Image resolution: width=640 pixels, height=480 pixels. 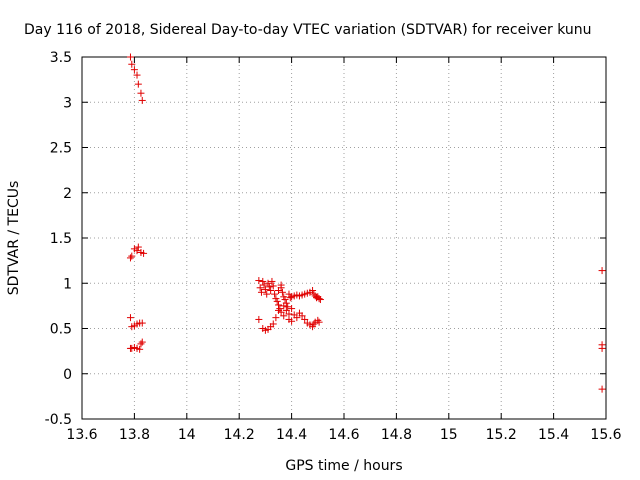 What do you see at coordinates (553, 435) in the screenshot?
I see `x-tick-label: 15.4` at bounding box center [553, 435].